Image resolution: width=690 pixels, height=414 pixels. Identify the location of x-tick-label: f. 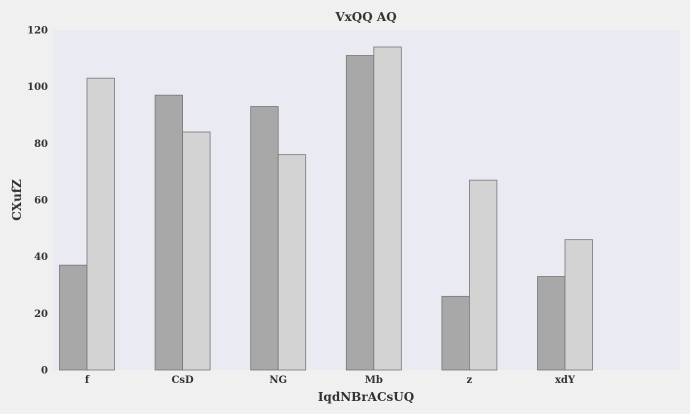
(87, 380).